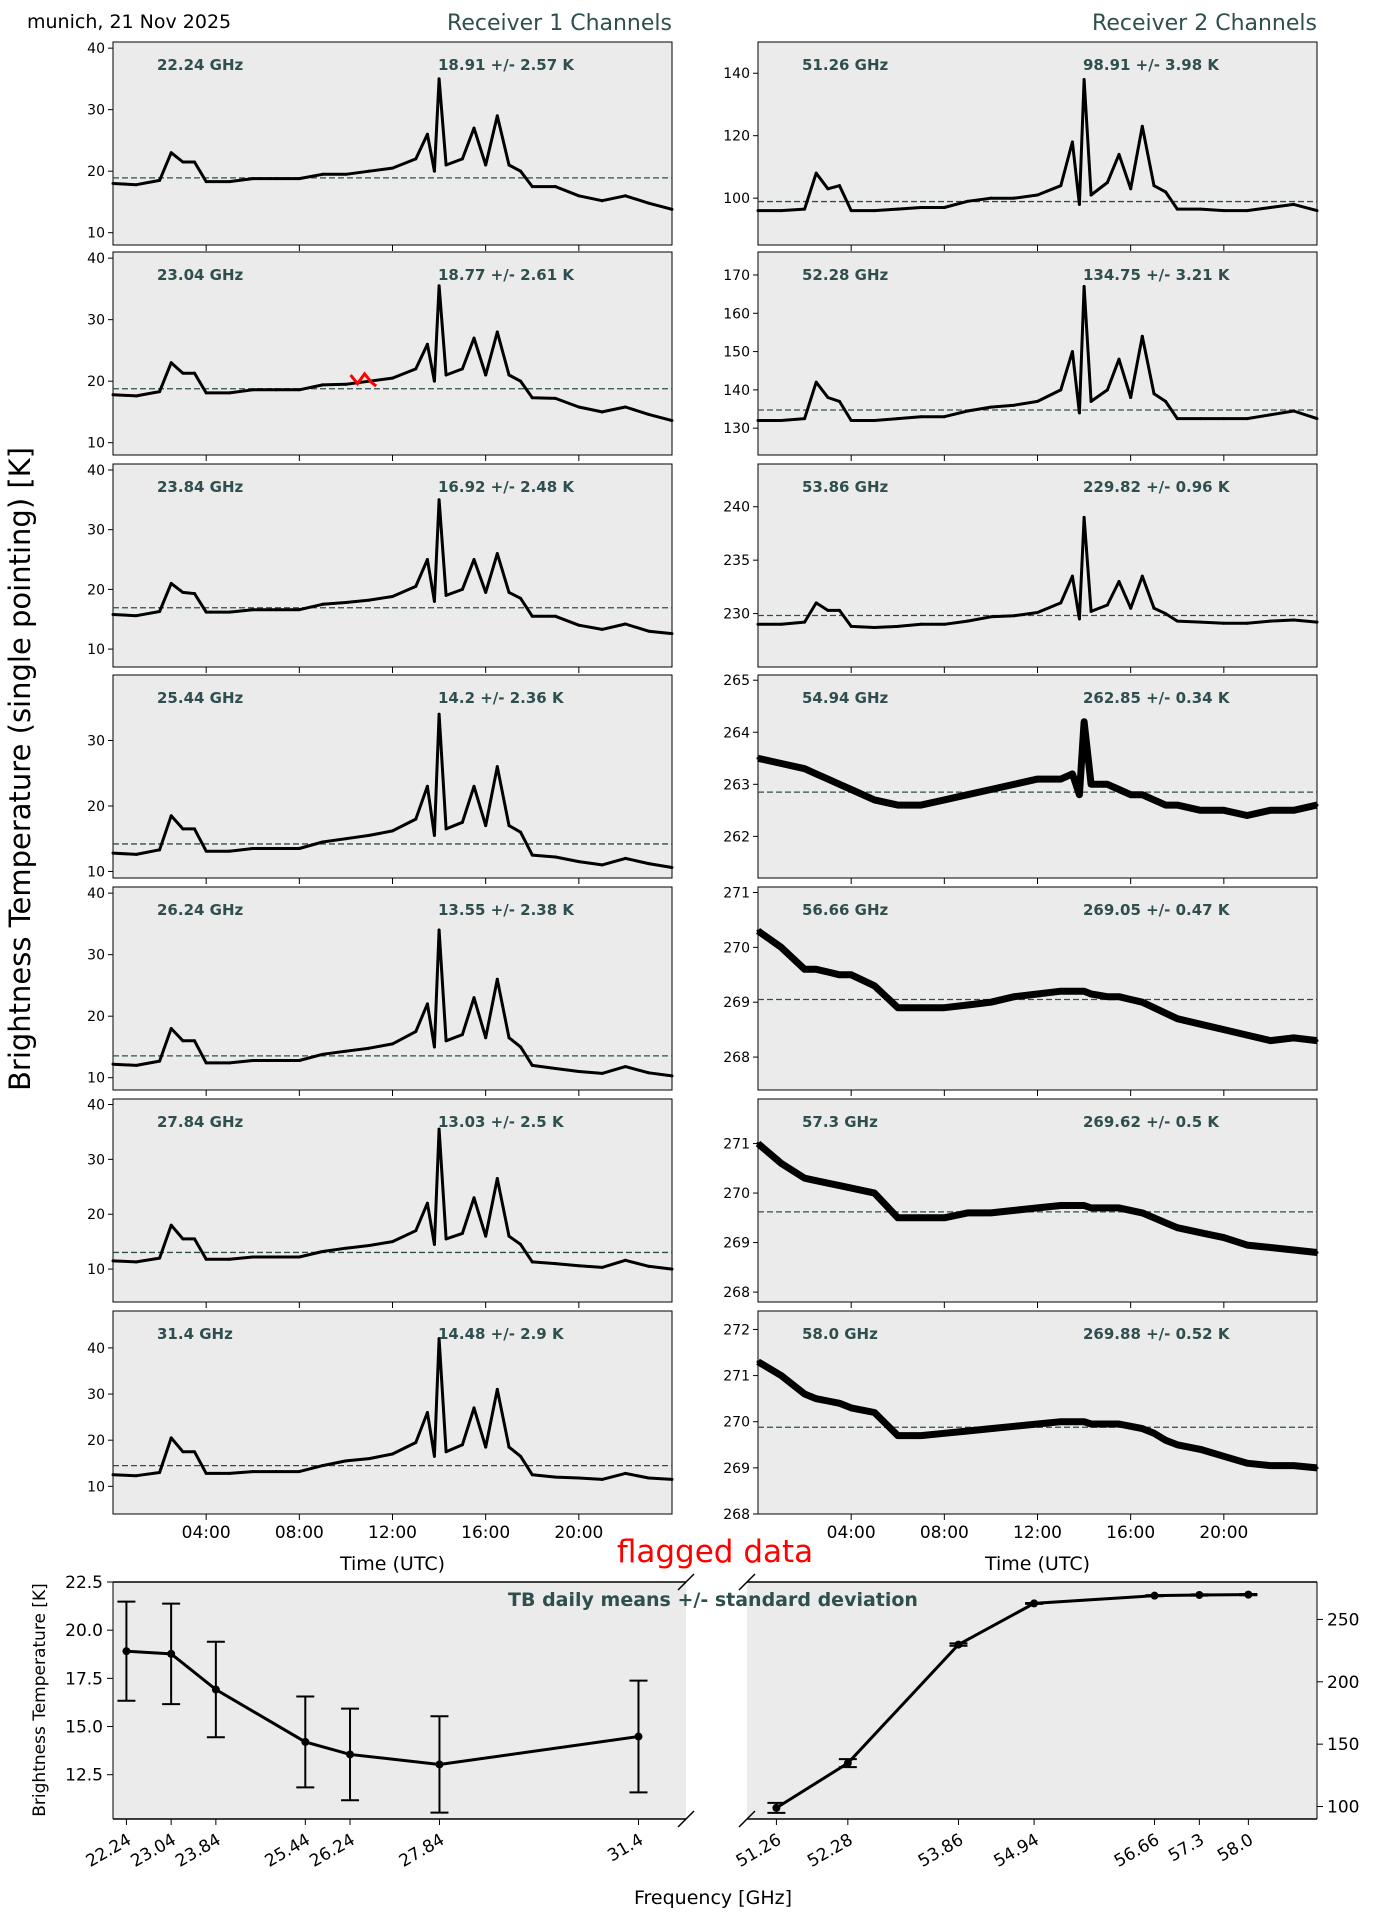 The height and width of the screenshot is (1927, 1384). I want to click on panel-57-3-GHz: 268 269 270 271 57.3 GHz 269.62 +/- 0.5 K, so click(1021, 1203).